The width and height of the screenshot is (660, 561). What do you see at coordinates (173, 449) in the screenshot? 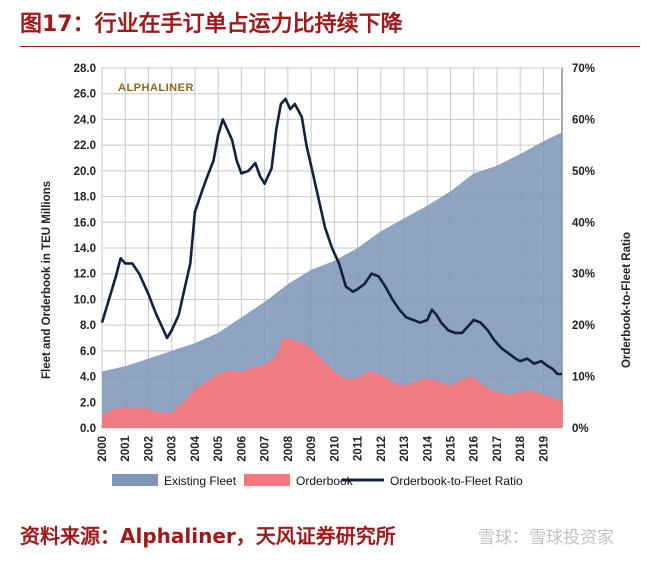
I see `x-tick-label: 2003` at bounding box center [173, 449].